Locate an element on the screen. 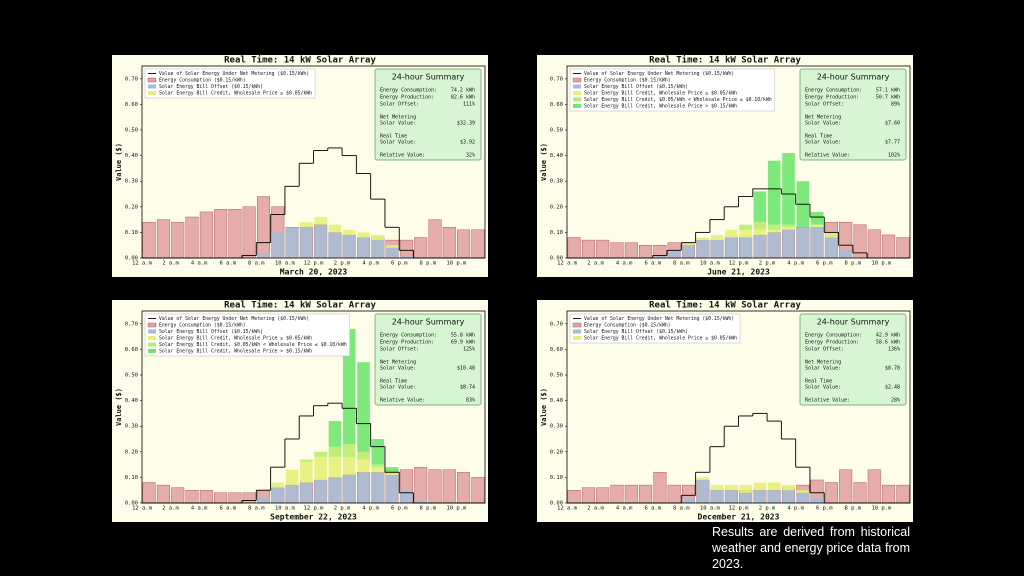 This screenshot has height=576, width=1024. x-tick-label: 8 p.m is located at coordinates (428, 264).